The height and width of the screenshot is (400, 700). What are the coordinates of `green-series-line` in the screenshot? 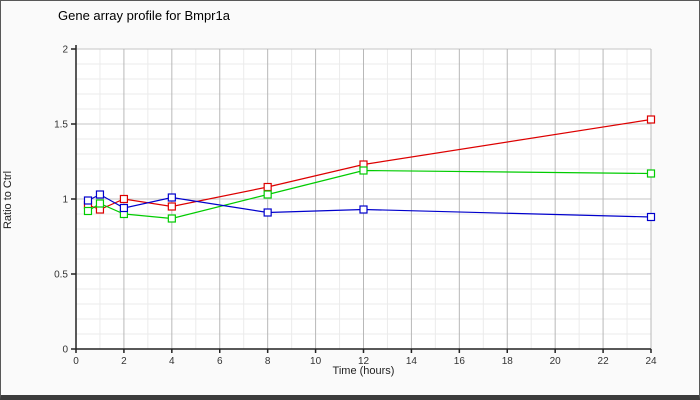 It's located at (369, 194).